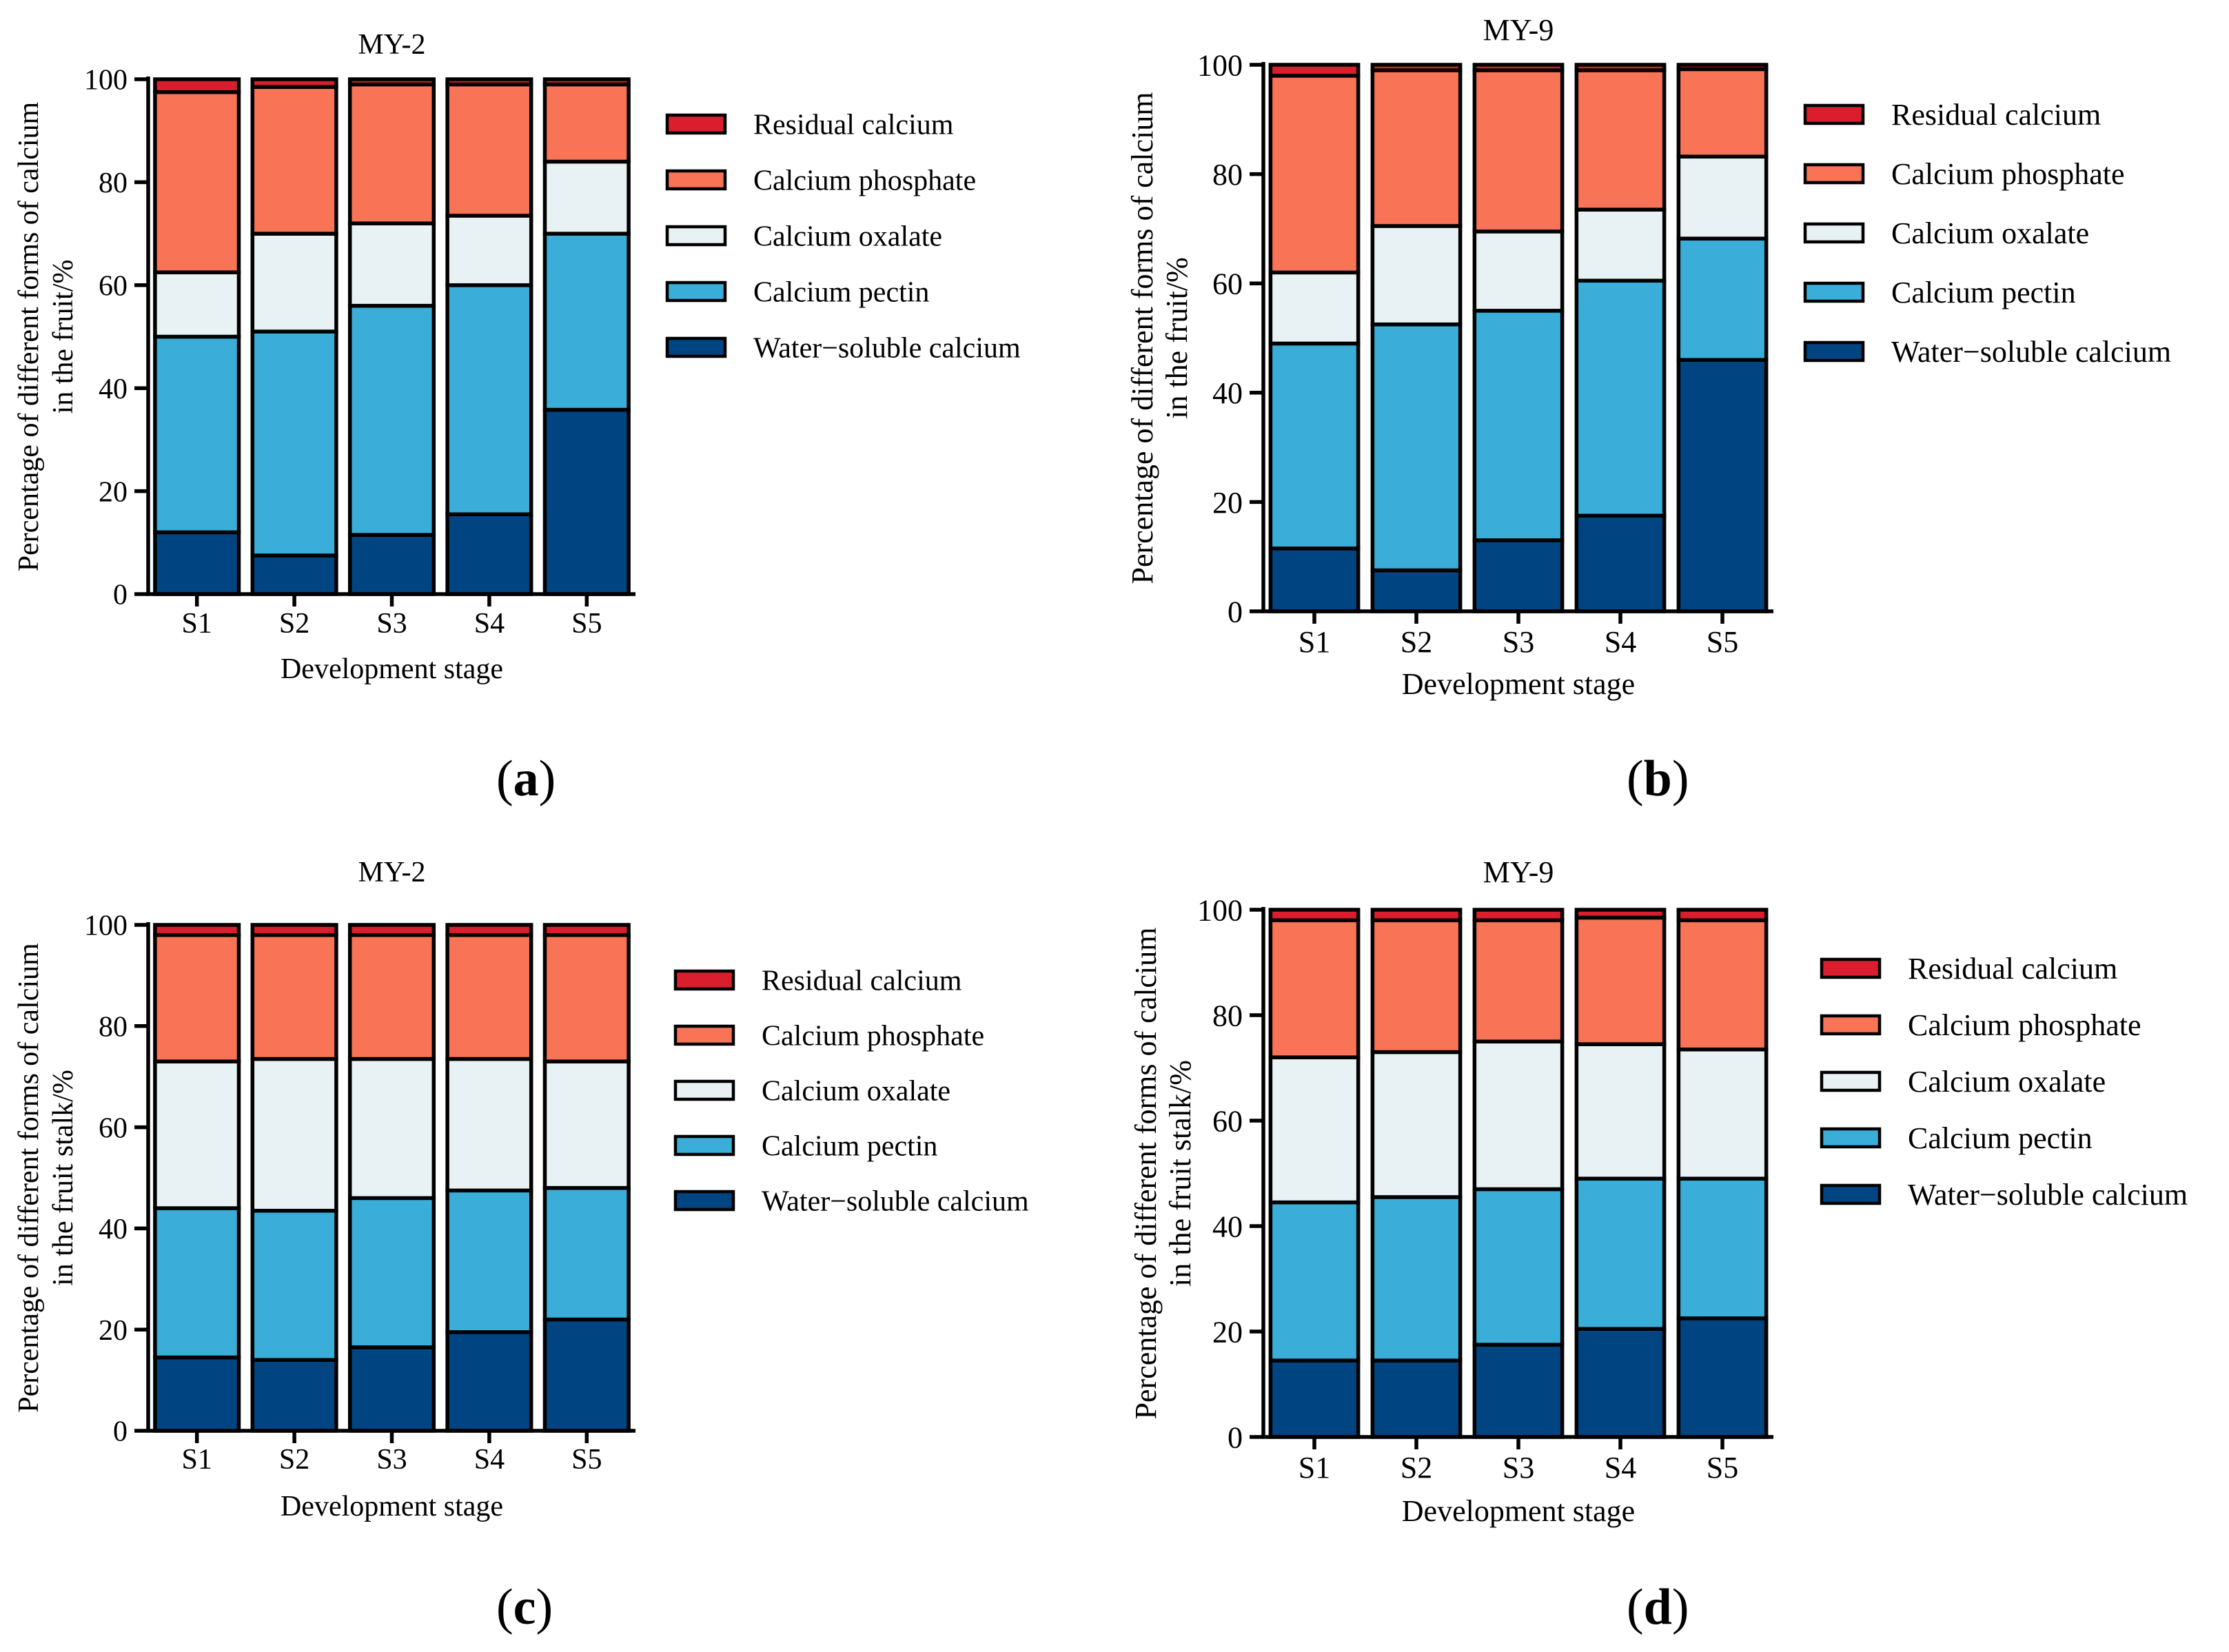 The width and height of the screenshot is (2229, 1652). Describe the element at coordinates (1518, 425) in the screenshot. I see `bar-segment-pectin-s3` at that location.